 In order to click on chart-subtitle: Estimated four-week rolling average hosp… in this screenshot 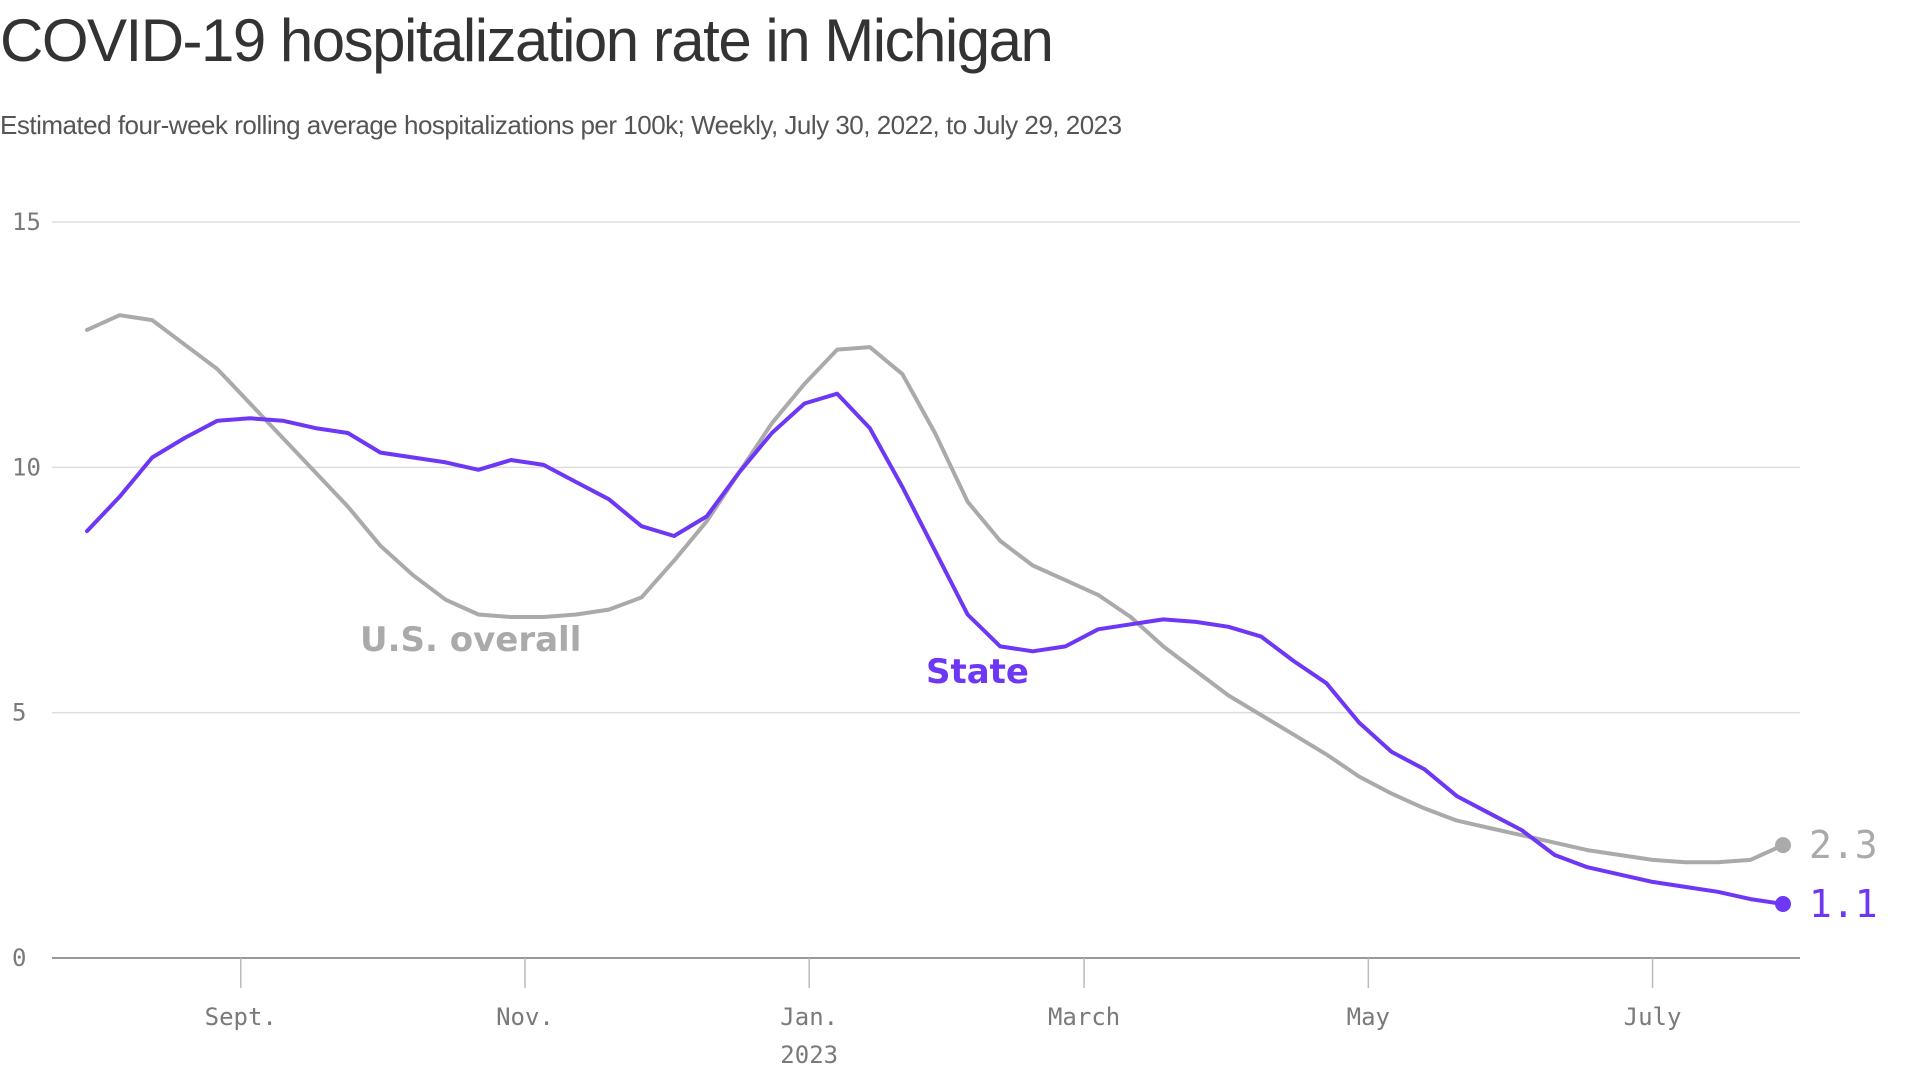, I will do `click(561, 125)`.